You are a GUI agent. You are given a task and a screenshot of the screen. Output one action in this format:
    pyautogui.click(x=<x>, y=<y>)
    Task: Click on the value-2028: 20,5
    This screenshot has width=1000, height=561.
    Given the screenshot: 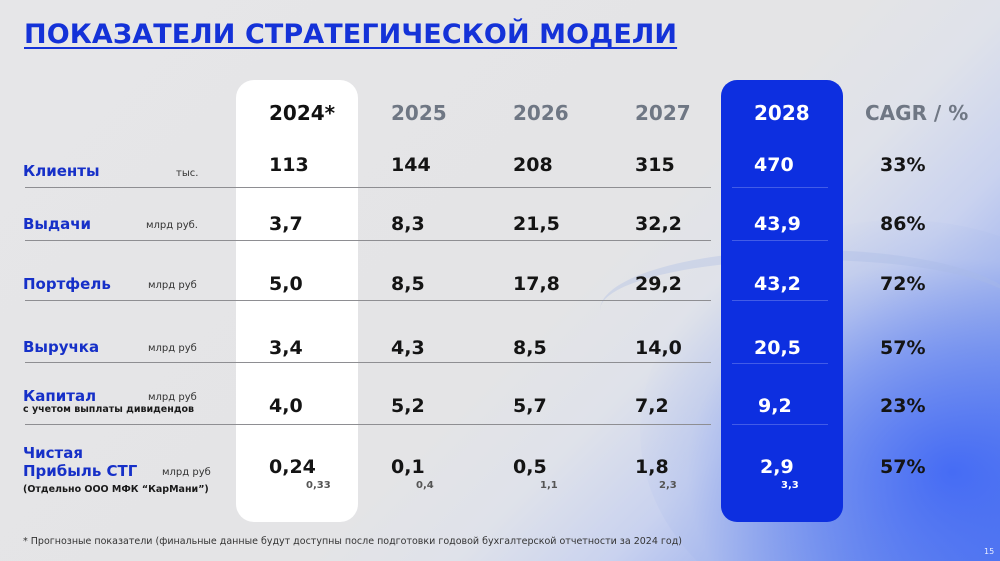 What is the action you would take?
    pyautogui.click(x=777, y=348)
    